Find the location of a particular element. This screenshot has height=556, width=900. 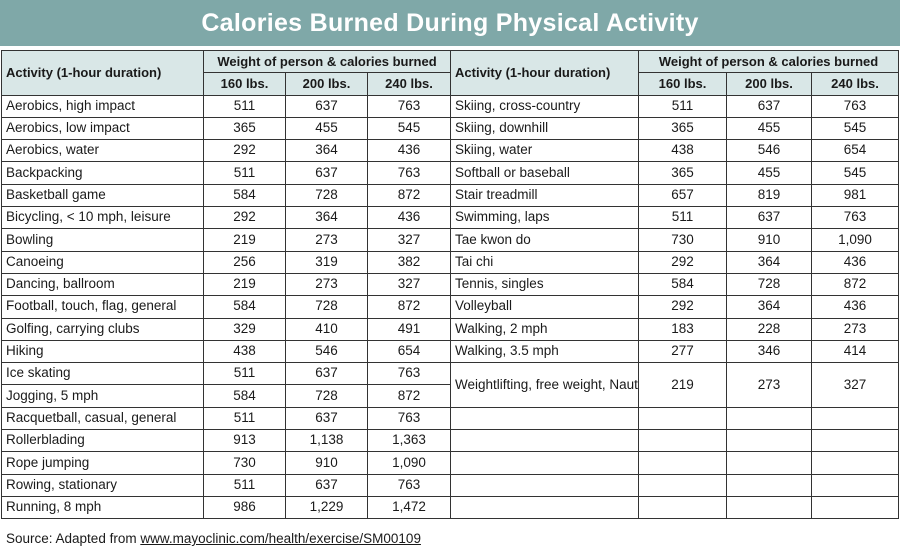

cal-200-cell: 273 is located at coordinates (326, 284).